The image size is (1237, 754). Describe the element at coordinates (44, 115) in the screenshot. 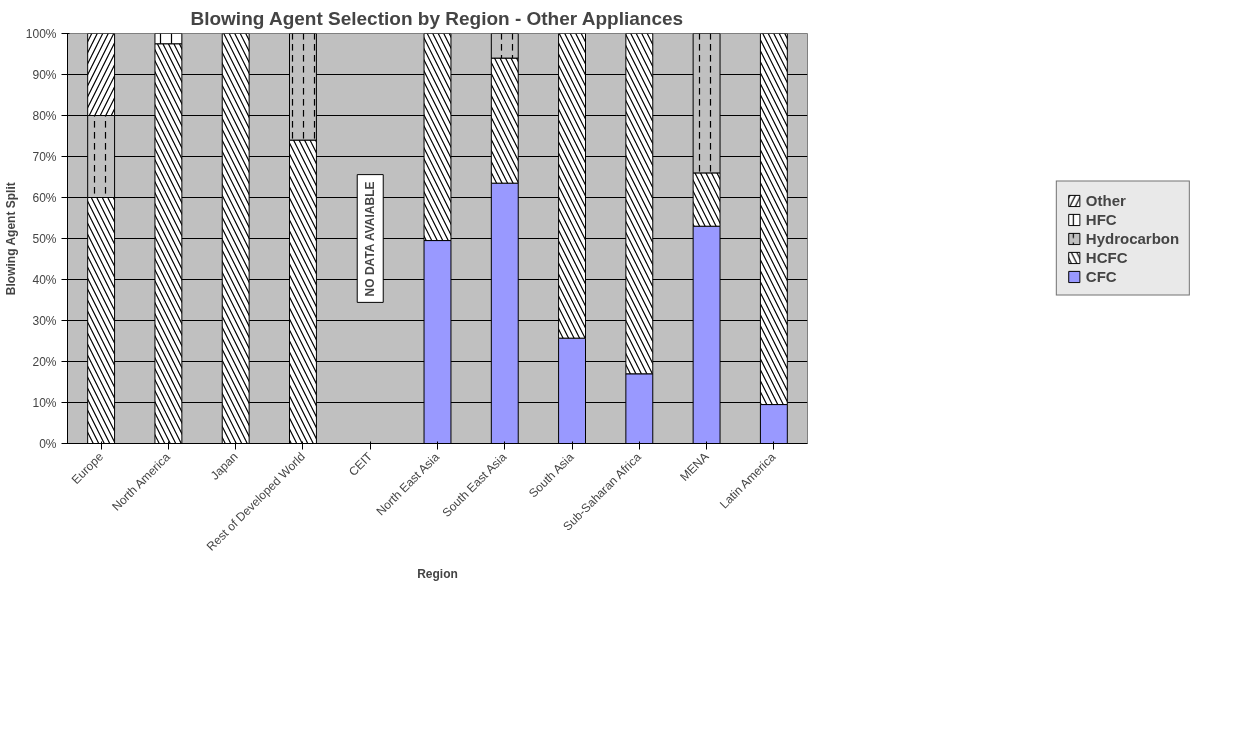

I see `y-tick-label: 80%` at that location.